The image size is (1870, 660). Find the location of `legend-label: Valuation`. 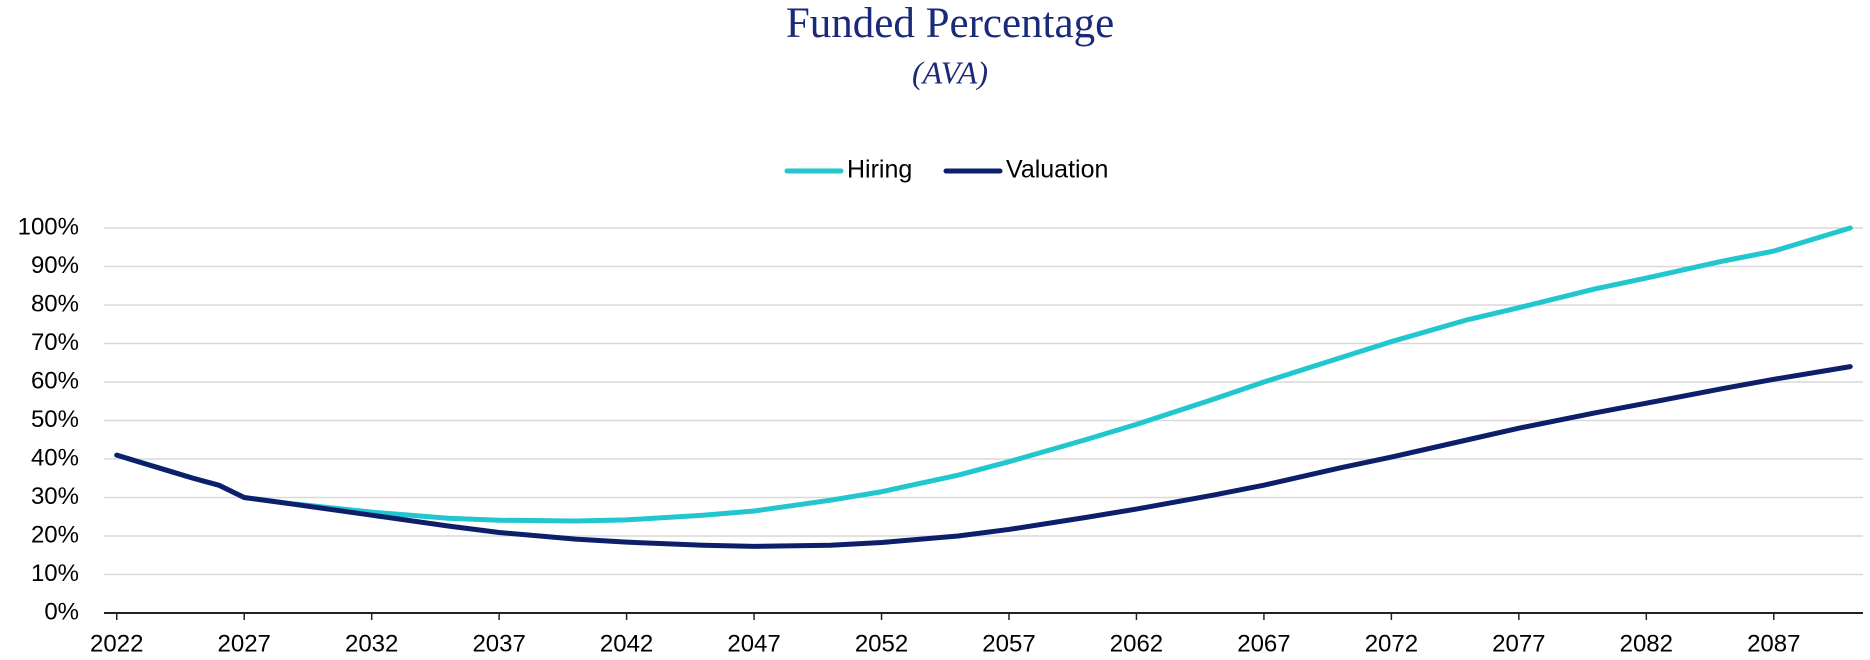

legend-label: Valuation is located at coordinates (1057, 170).